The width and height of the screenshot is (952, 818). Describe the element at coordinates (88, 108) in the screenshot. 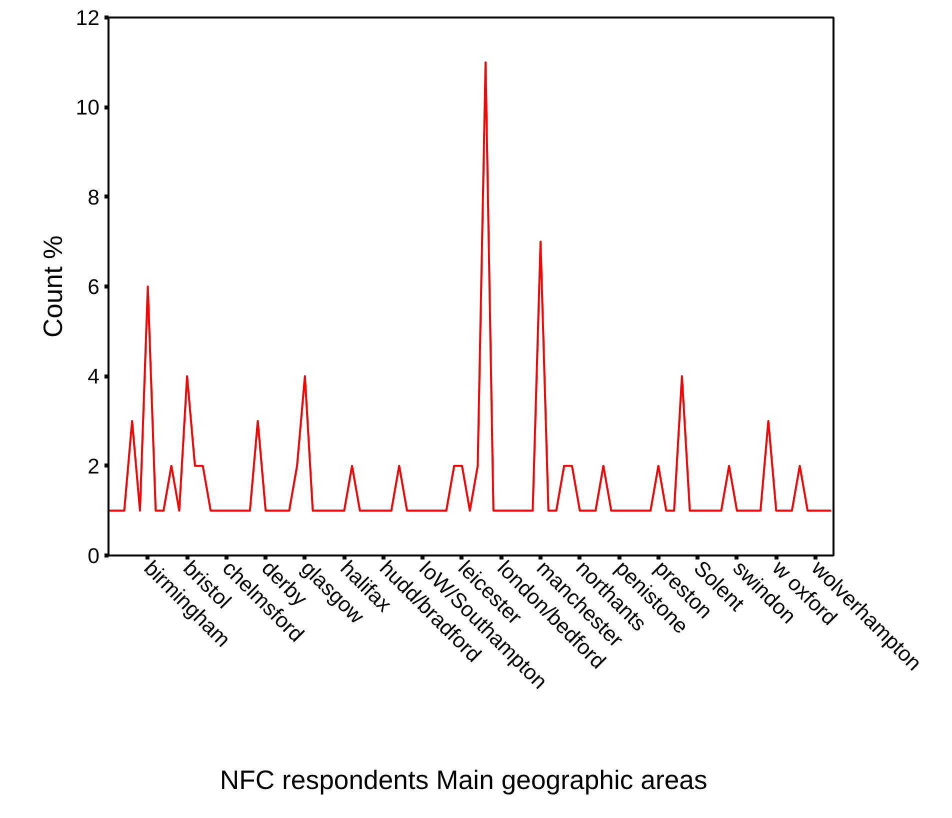

I see `y-tick-label: 10` at that location.